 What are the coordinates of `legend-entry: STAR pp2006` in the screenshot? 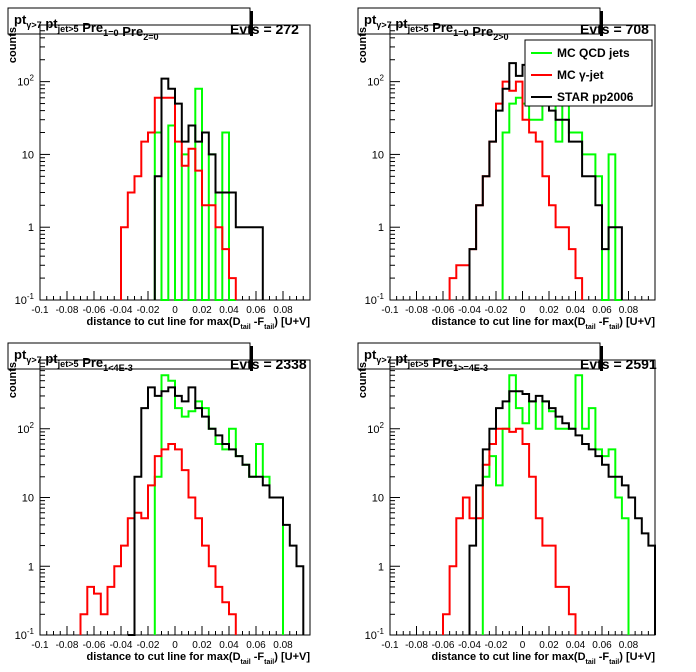 It's located at (595, 97).